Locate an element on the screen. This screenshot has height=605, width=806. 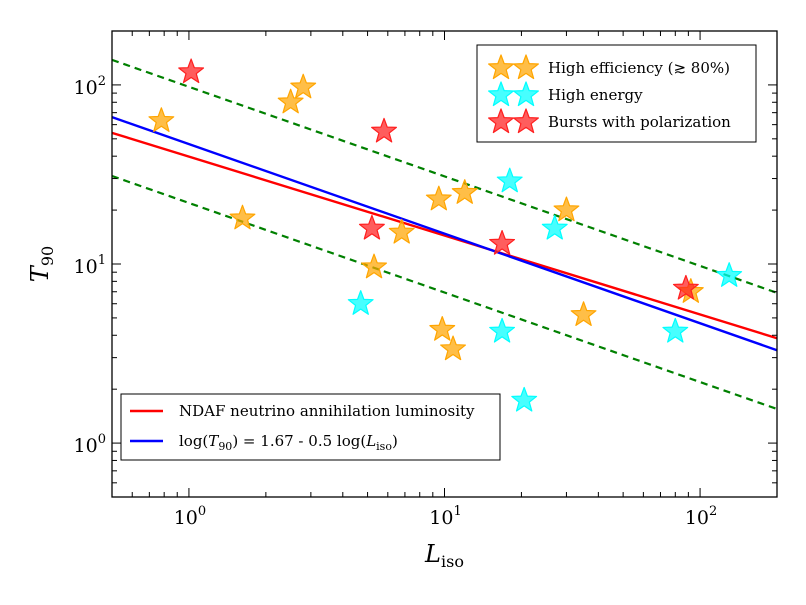
legend-label-high-efficiency-80: High efficiency (≳ 80%) is located at coordinates (639, 68).